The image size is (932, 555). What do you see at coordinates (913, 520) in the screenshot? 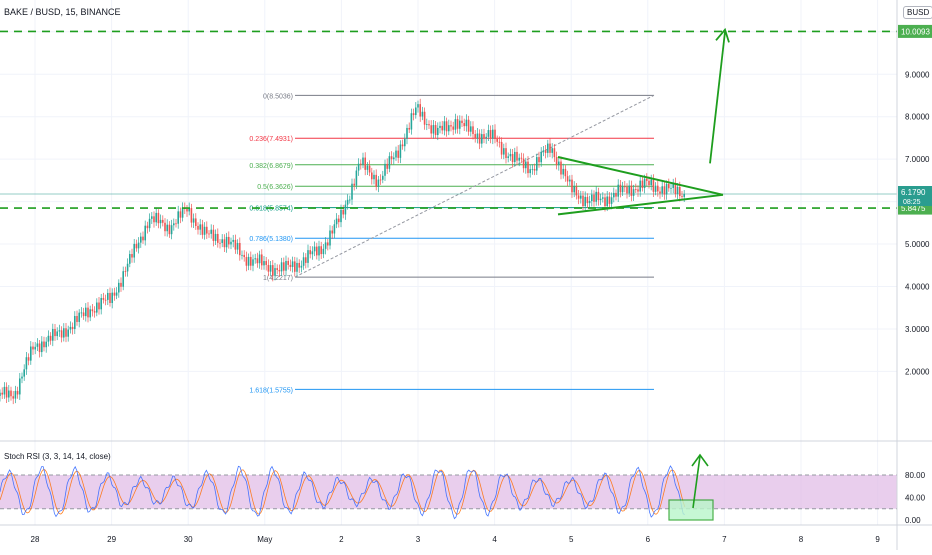
I see `rsi-tick-label: 0.00` at bounding box center [913, 520].